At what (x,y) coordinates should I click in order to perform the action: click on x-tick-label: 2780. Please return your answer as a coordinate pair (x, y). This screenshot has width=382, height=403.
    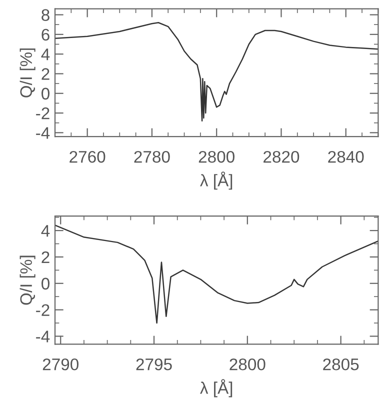
    Looking at the image, I should click on (152, 156).